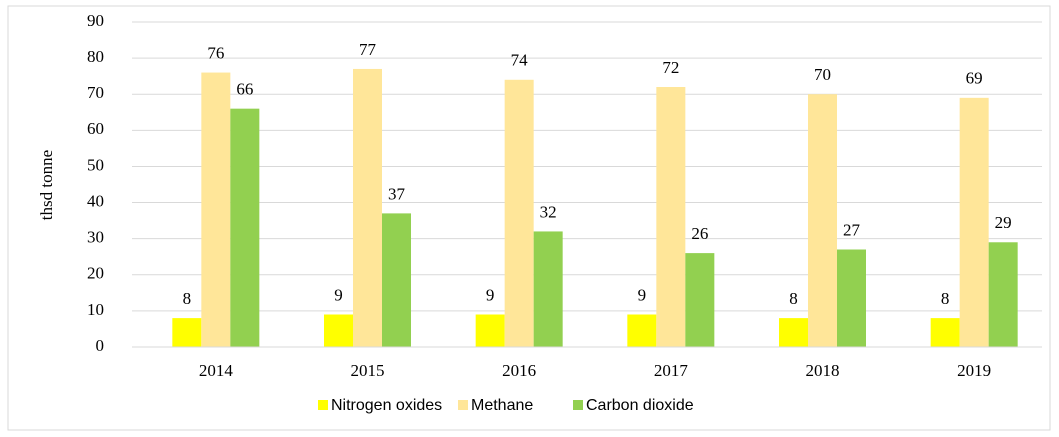 This screenshot has height=437, width=1059. I want to click on x-tick-label: 2015, so click(368, 370).